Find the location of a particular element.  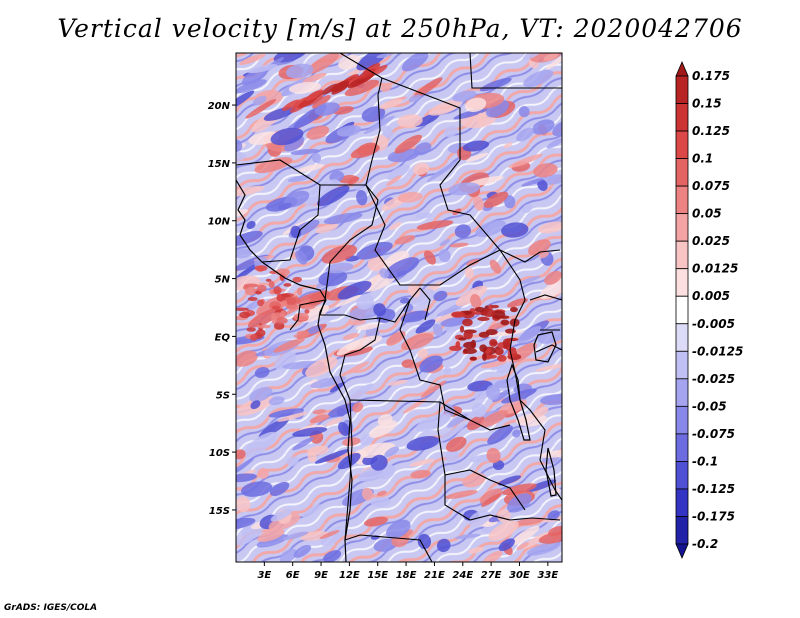

lon-tick-label: 21E is located at coordinates (434, 575).